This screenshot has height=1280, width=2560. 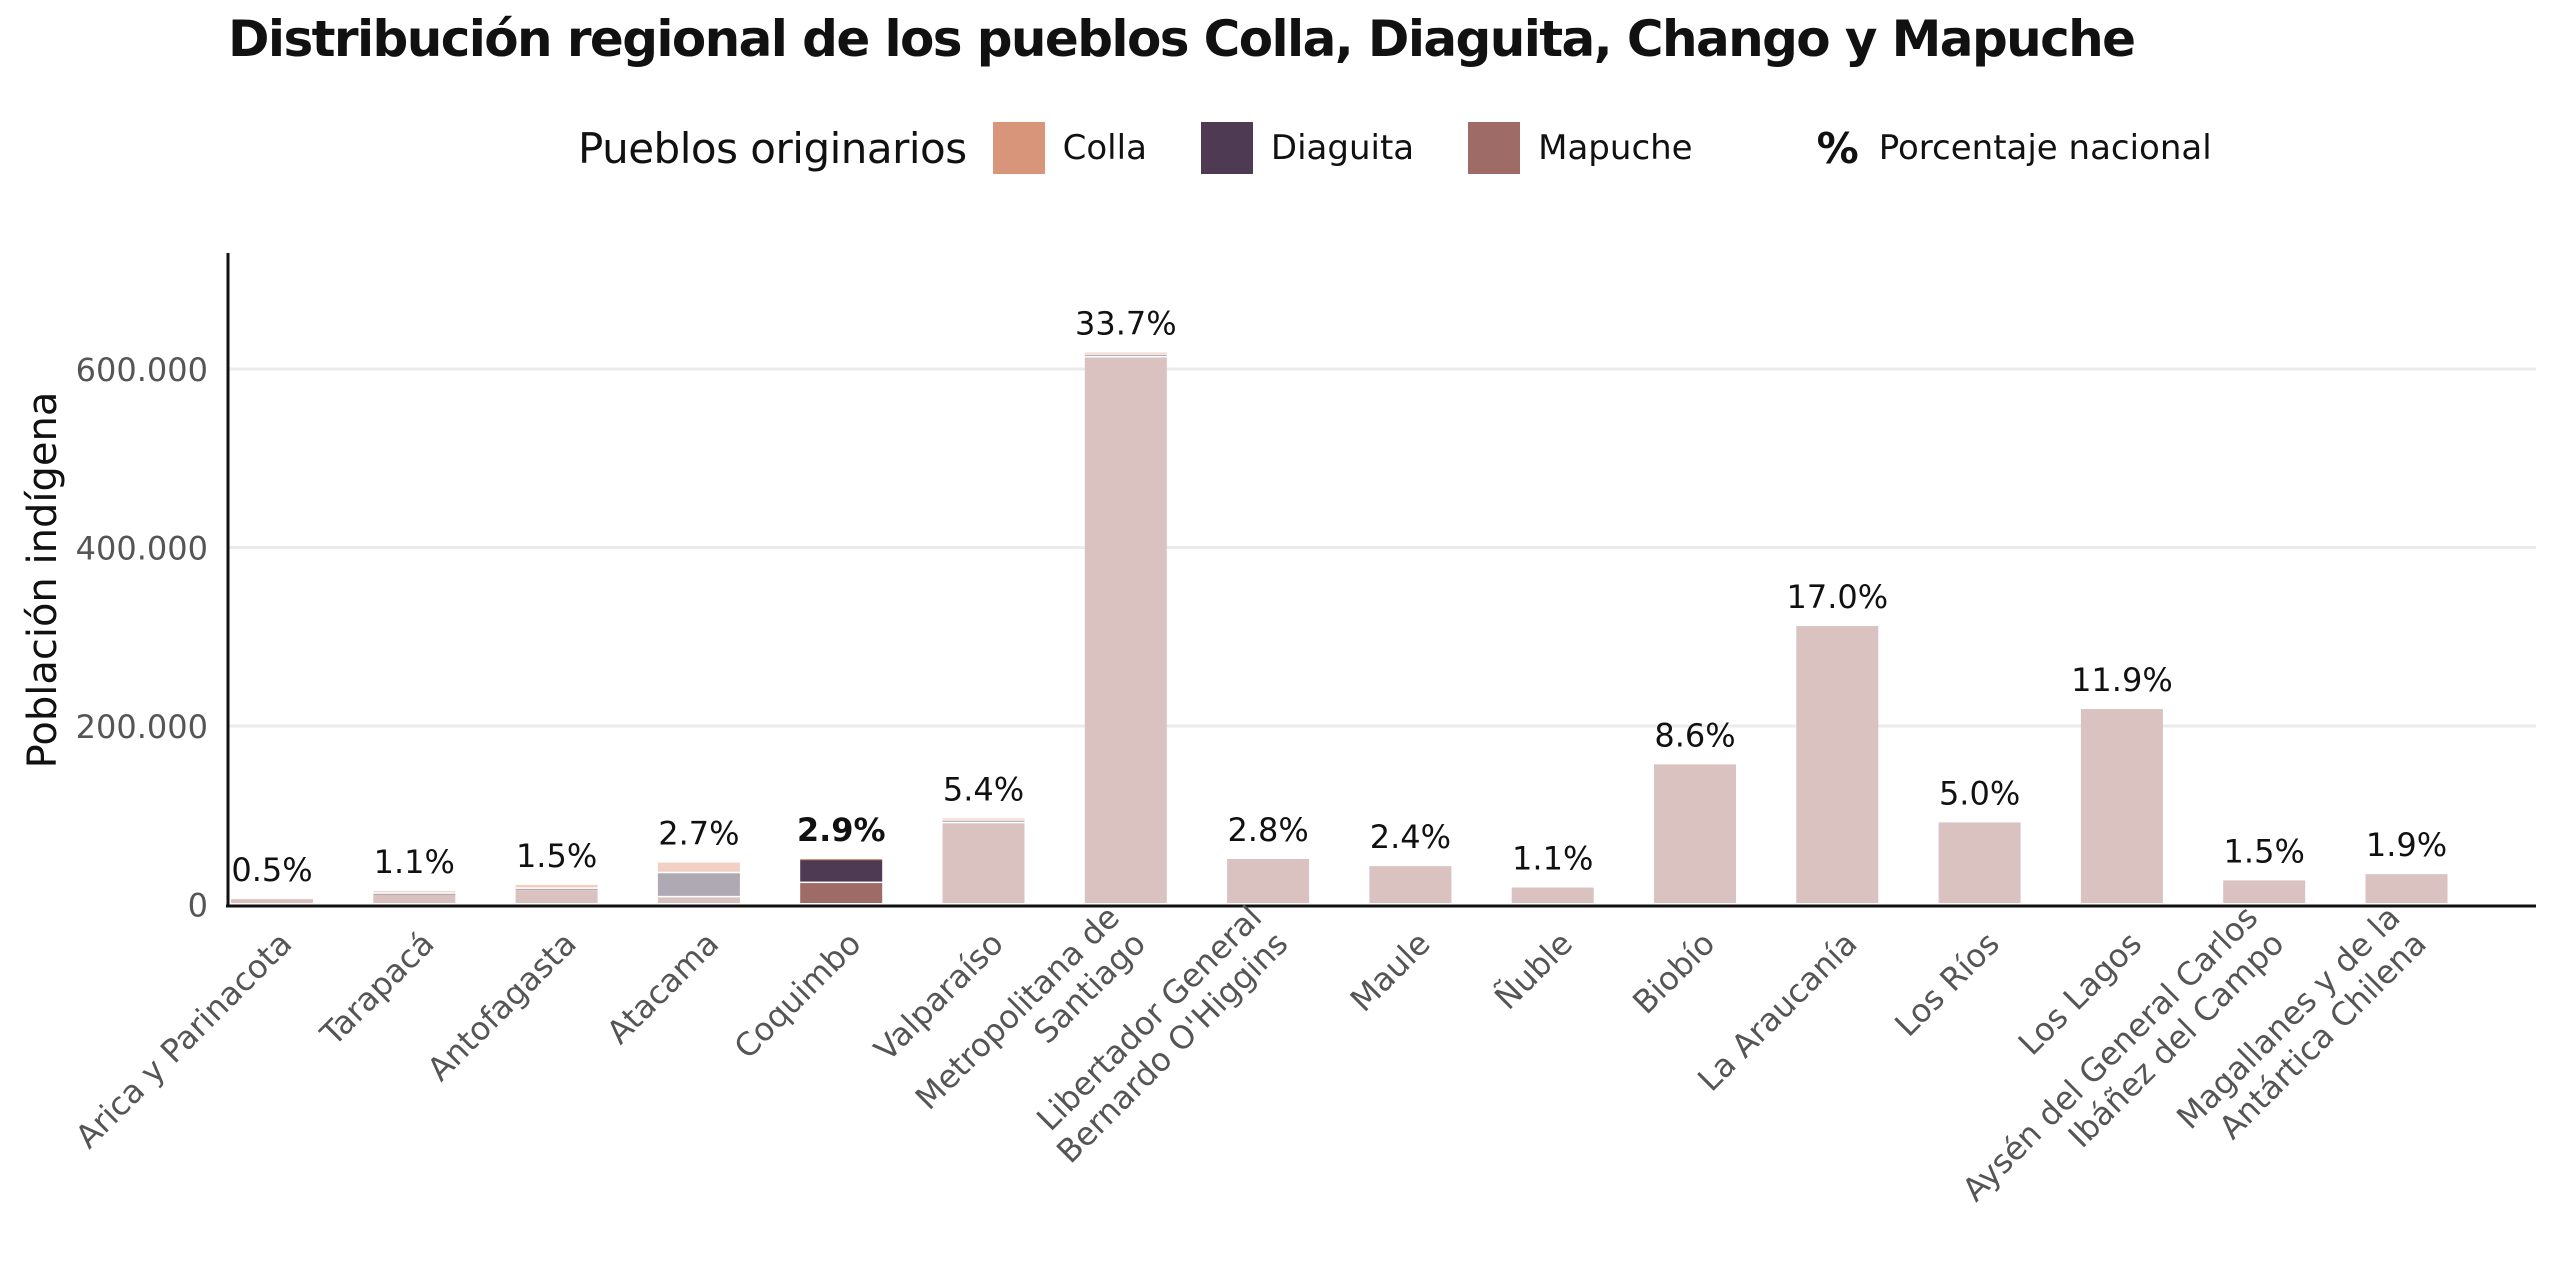 What do you see at coordinates (698, 884) in the screenshot?
I see `bar-diaguita-atacama` at bounding box center [698, 884].